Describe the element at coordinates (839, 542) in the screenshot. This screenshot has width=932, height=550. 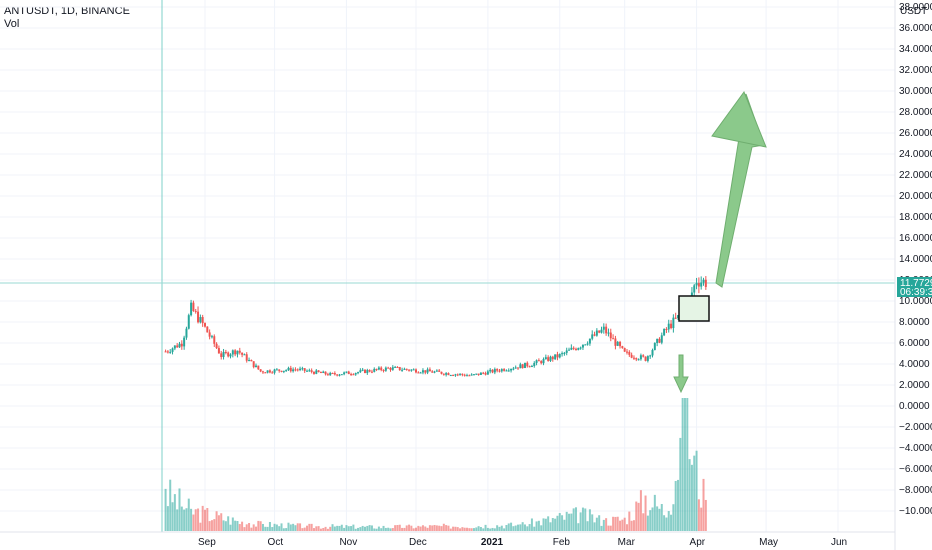
I see `x-tick-label: Jun` at that location.